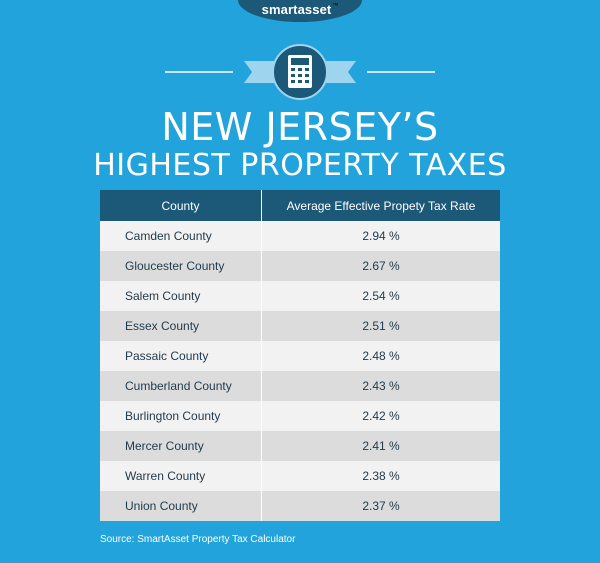 The height and width of the screenshot is (563, 600). I want to click on county-cell: Gloucester County, so click(181, 266).